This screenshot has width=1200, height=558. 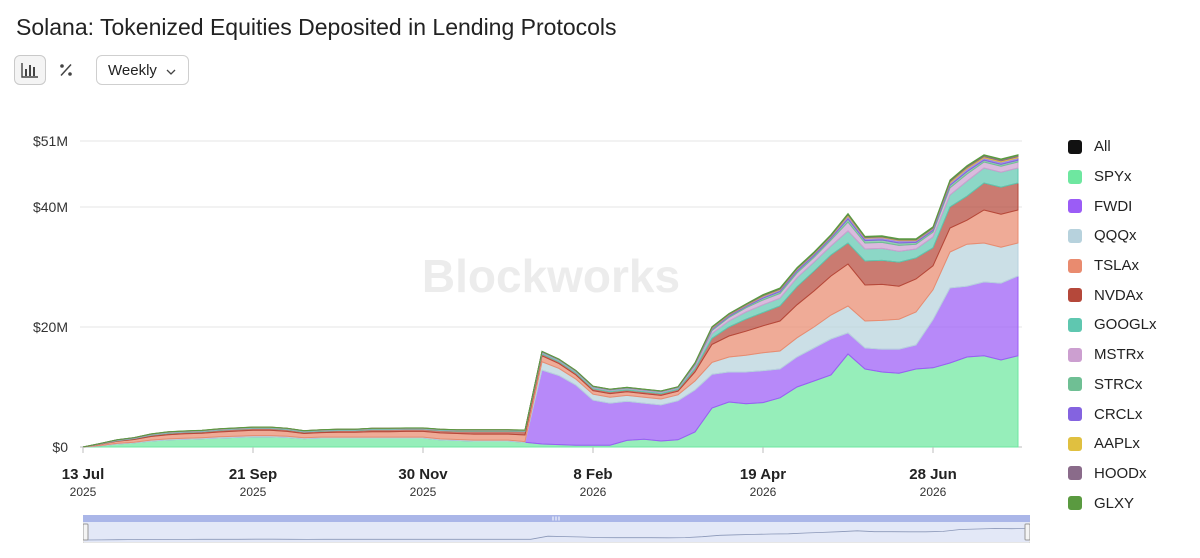 What do you see at coordinates (1125, 325) in the screenshot?
I see `legend-label: GOOGLx` at bounding box center [1125, 325].